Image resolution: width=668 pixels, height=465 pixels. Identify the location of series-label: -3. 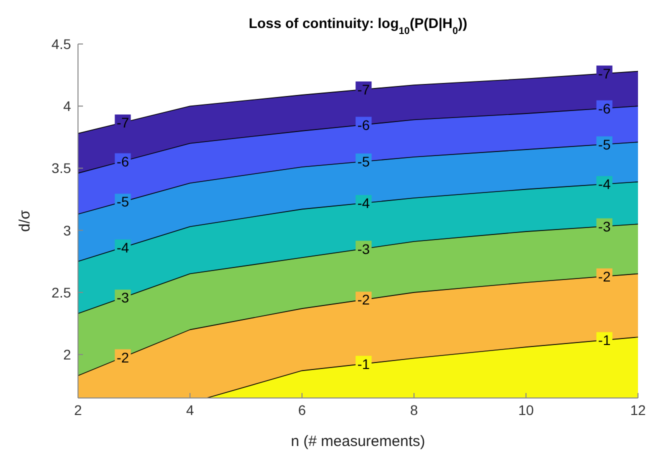
(363, 248).